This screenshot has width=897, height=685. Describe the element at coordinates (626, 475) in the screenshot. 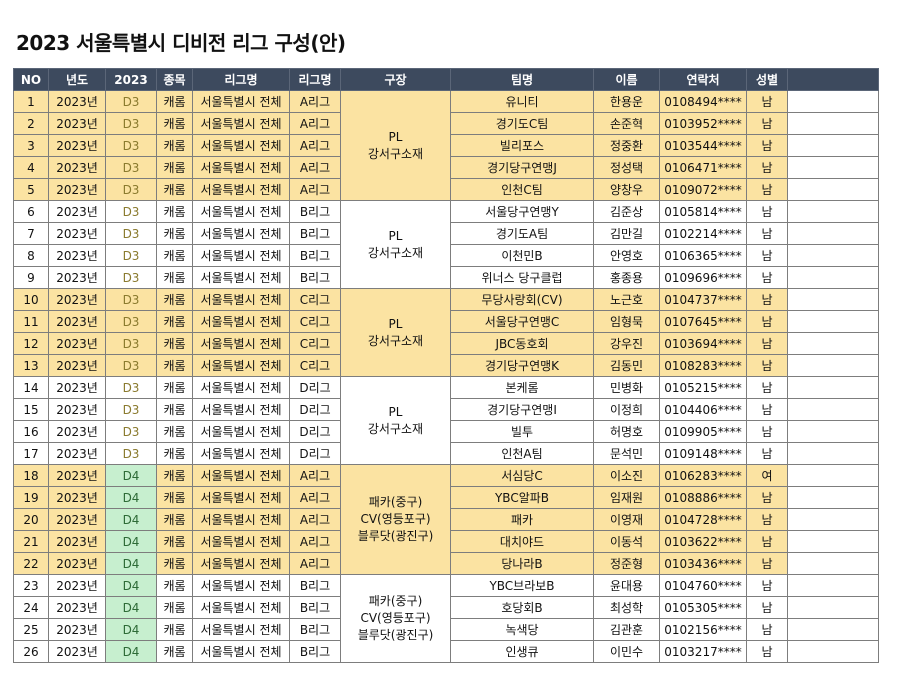

I see `cell-name: 이소진` at that location.